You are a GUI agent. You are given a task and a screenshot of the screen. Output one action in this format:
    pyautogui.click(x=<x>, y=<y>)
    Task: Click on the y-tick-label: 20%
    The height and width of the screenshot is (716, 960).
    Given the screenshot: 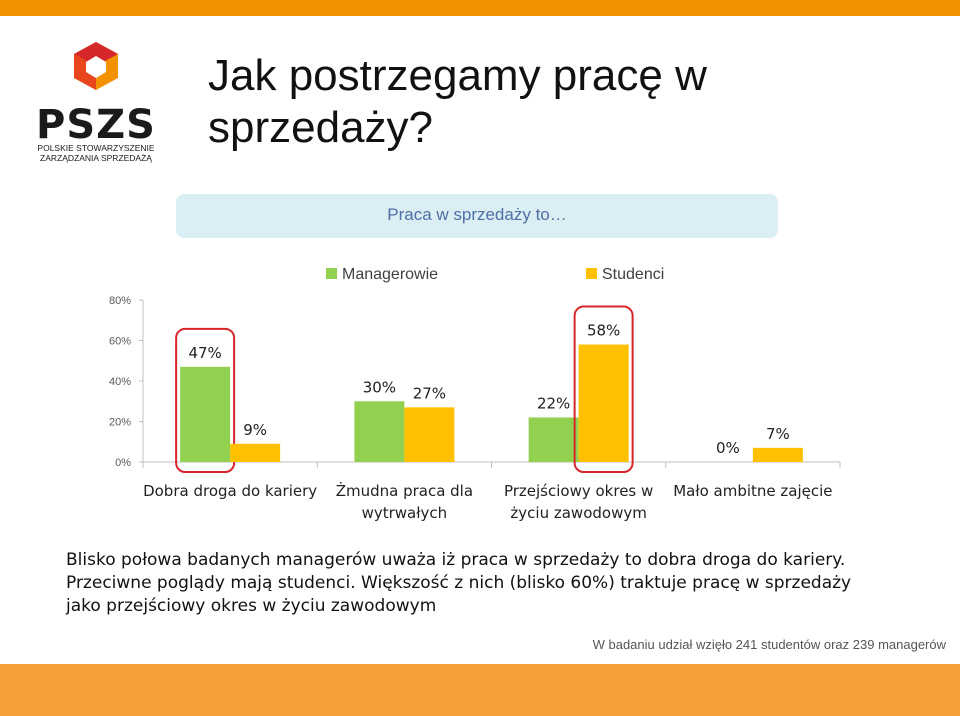 What is the action you would take?
    pyautogui.click(x=120, y=423)
    